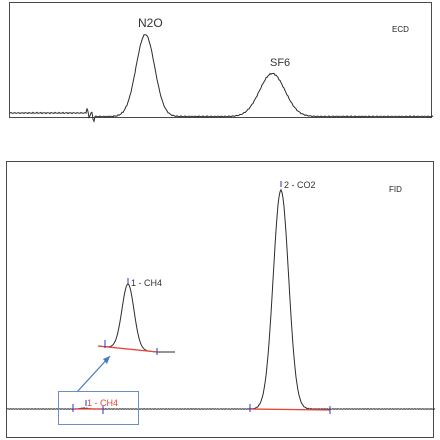 This screenshot has height=440, width=440. I want to click on ecd-detector-label: ECD, so click(400, 29).